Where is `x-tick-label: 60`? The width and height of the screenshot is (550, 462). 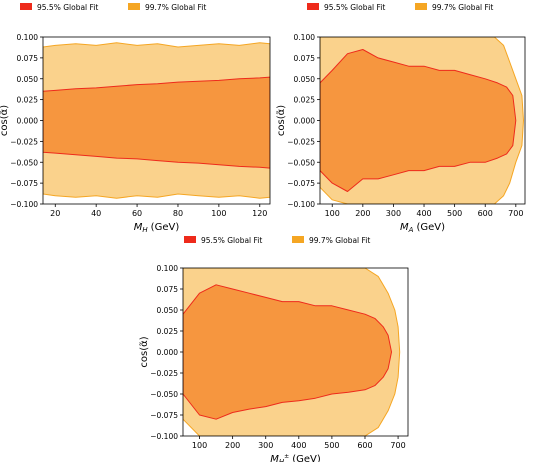
x-tick-label: 60 is located at coordinates (137, 213).